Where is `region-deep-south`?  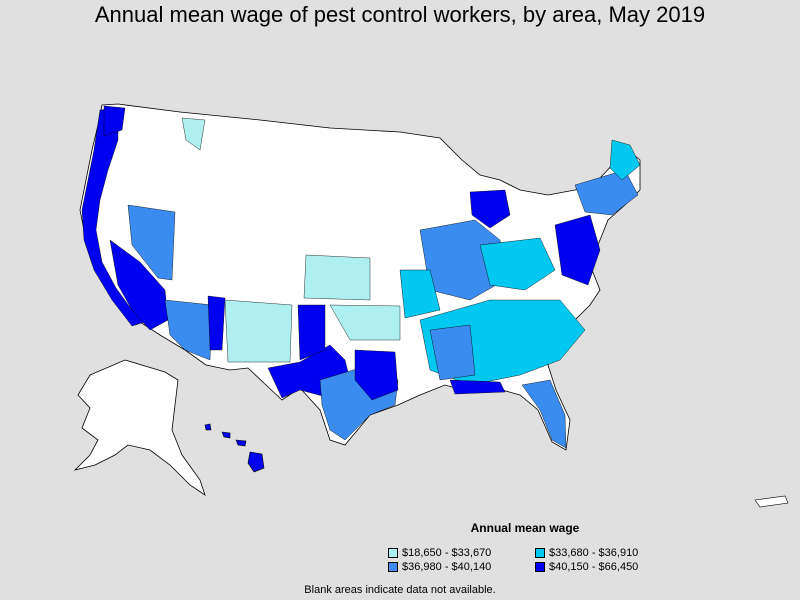
region-deep-south is located at coordinates (452, 352).